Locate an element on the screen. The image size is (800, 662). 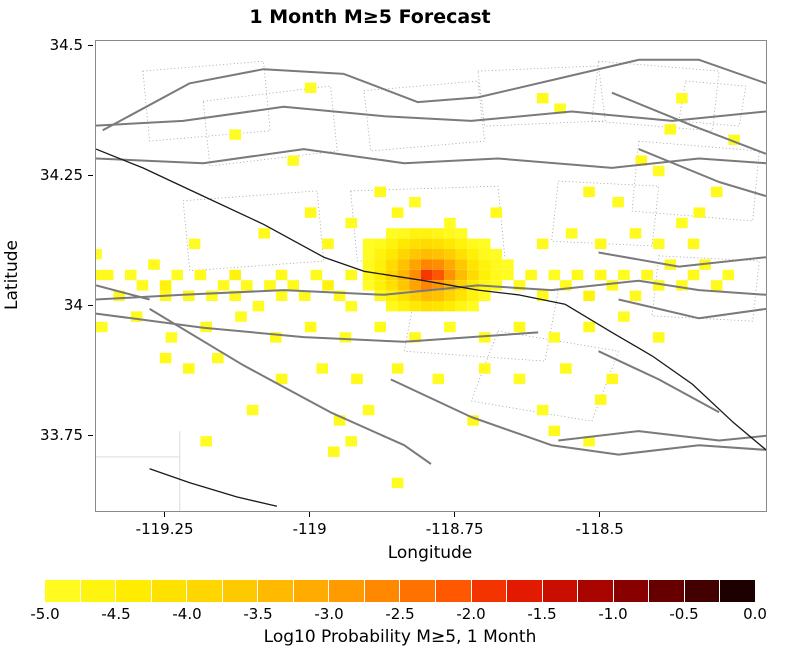
x-axis-label: Longitude is located at coordinates (430, 553).